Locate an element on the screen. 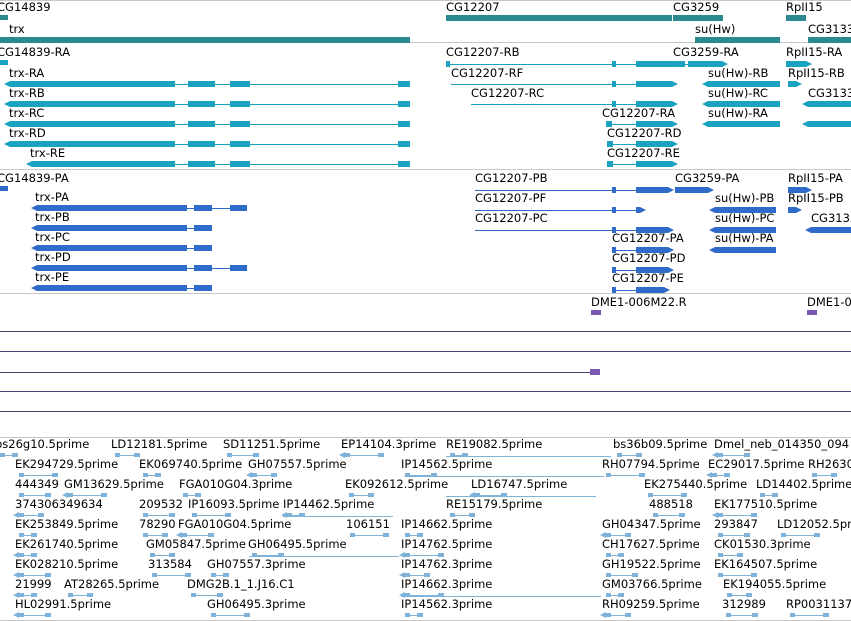 This screenshot has height=621, width=851. transcript-label: trx-RA is located at coordinates (27, 73).